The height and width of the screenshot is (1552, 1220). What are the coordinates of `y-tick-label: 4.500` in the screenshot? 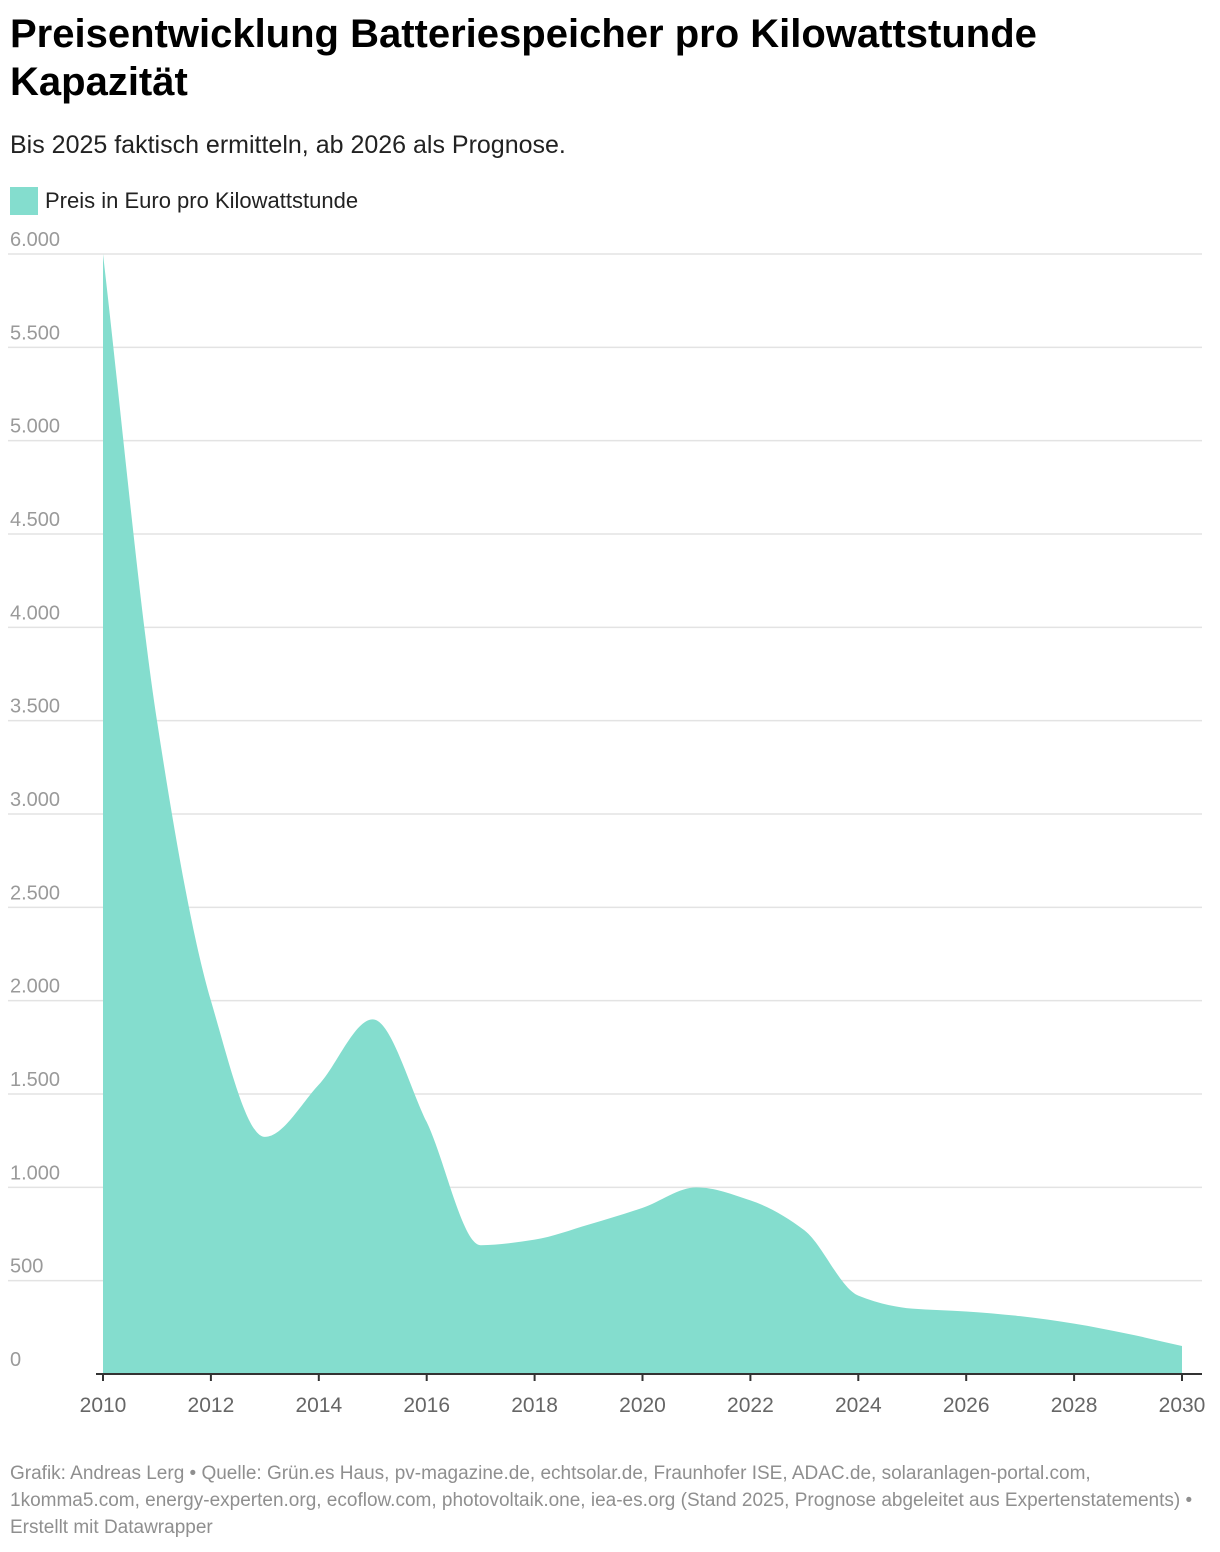 It's located at (35, 520).